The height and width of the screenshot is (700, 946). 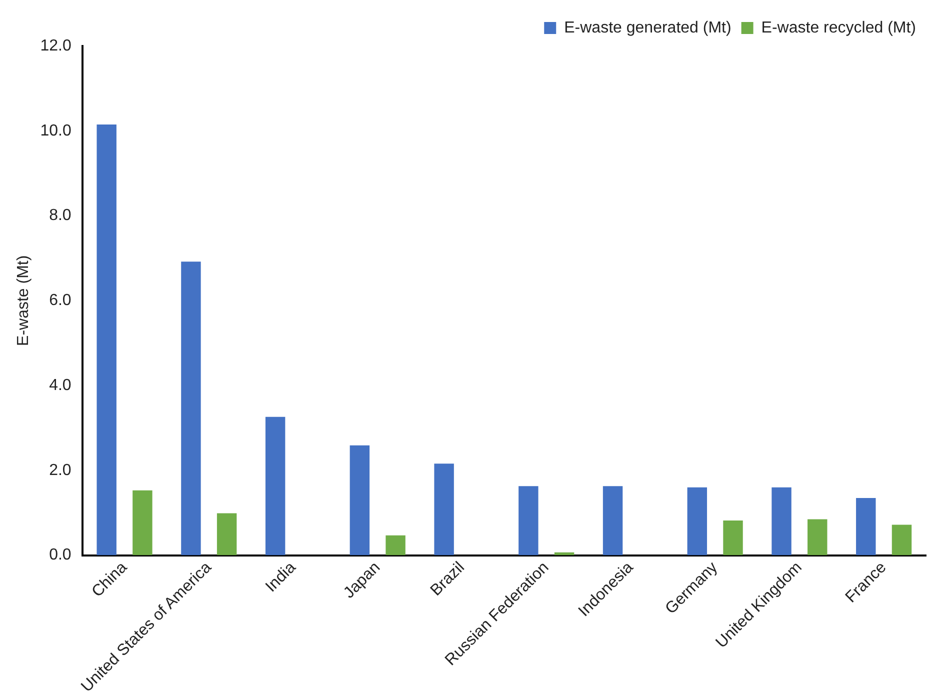 What do you see at coordinates (60, 385) in the screenshot?
I see `y-tick-label: 4.0` at bounding box center [60, 385].